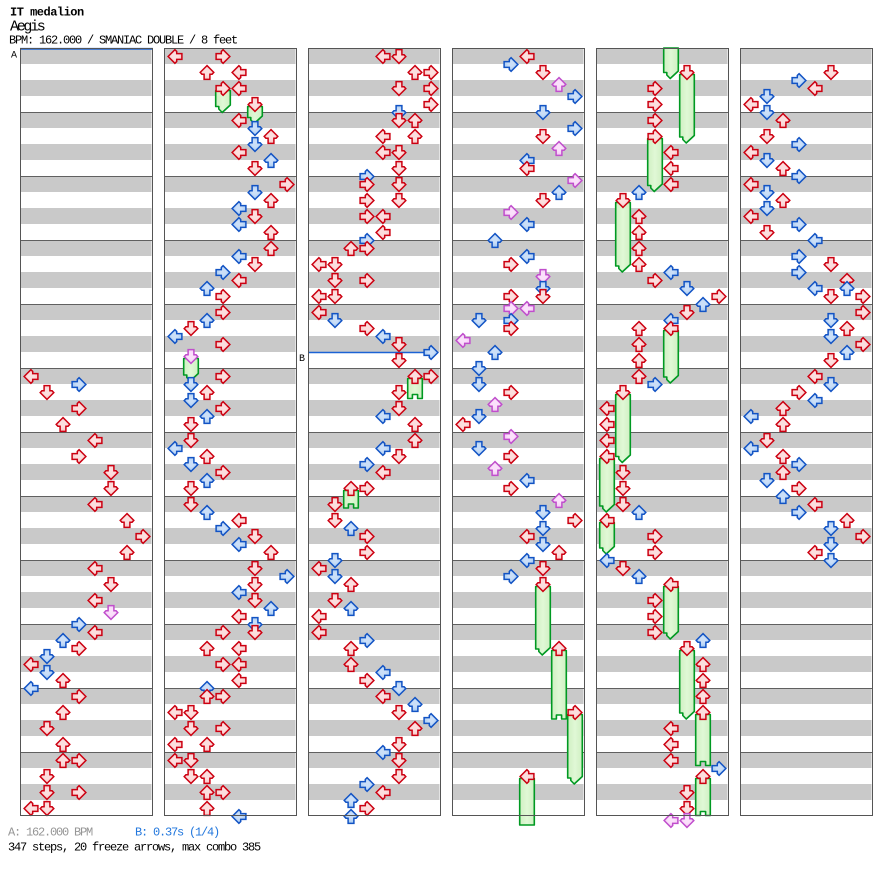 This screenshot has width=896, height=881. I want to click on svg-text: IT medalion, so click(47, 13).